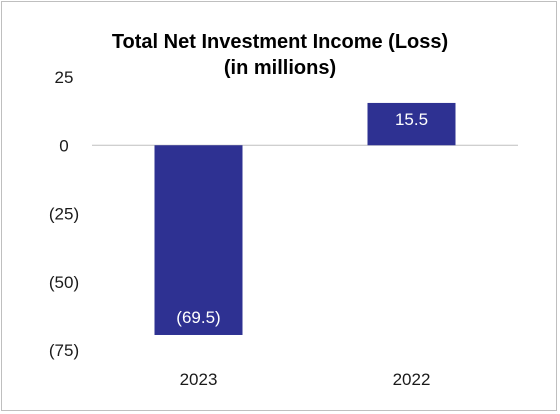  Describe the element at coordinates (199, 379) in the screenshot. I see `x-tick-label: 2023` at that location.